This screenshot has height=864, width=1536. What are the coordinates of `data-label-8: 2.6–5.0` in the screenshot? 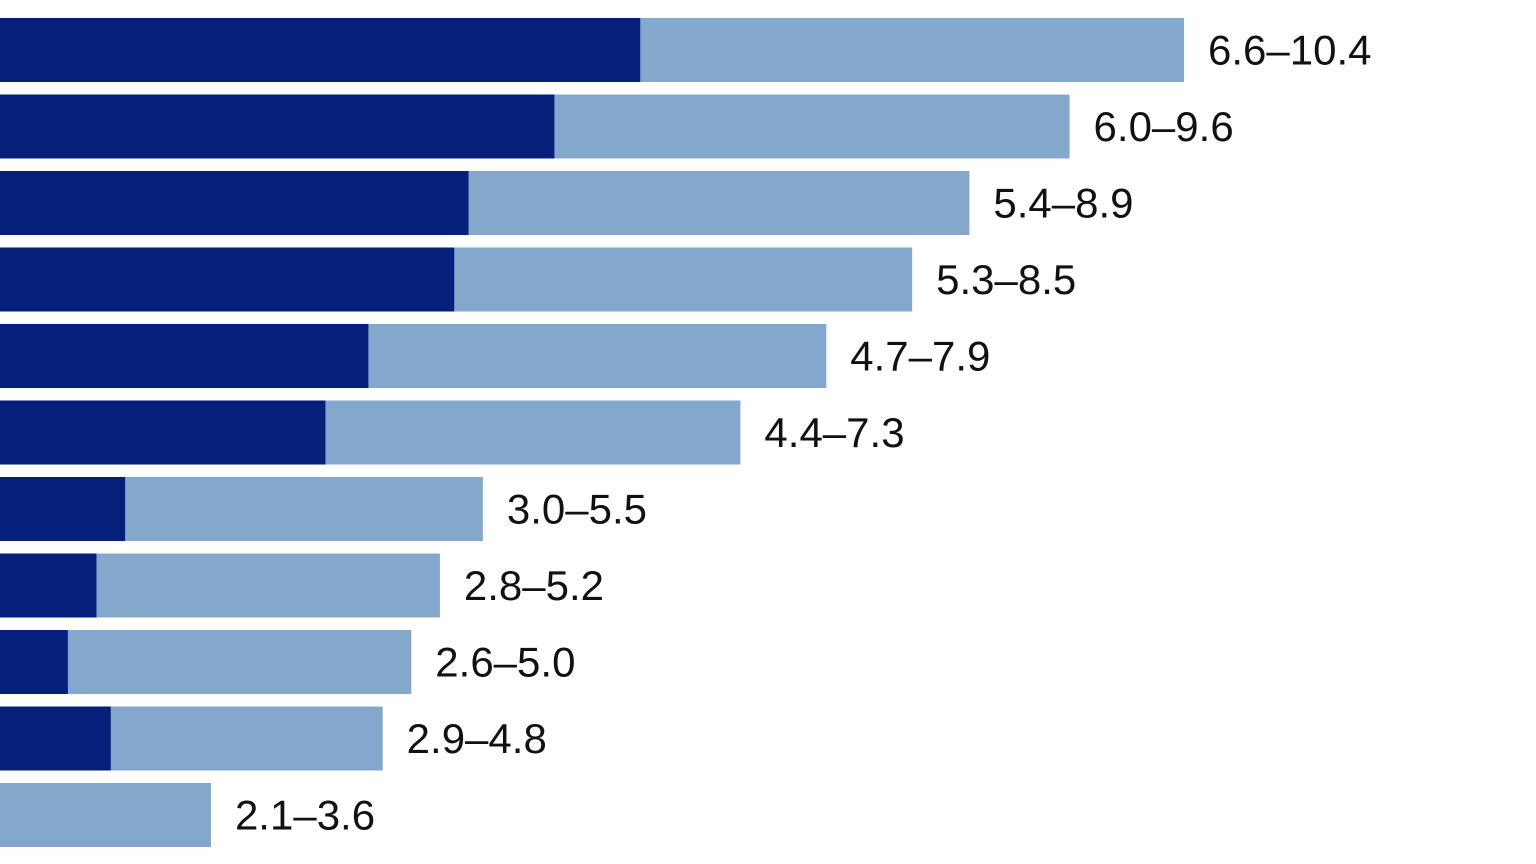 It's located at (505, 662).